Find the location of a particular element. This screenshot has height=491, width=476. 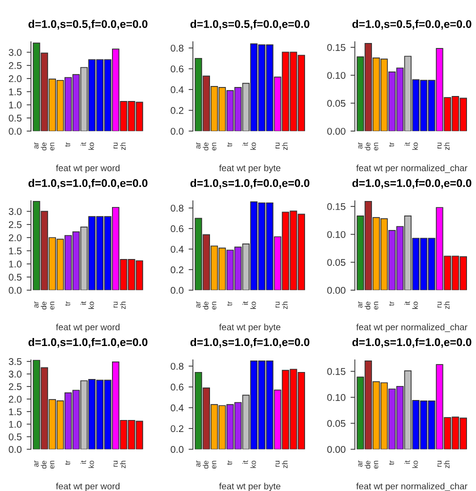

y-tick-label: 3.5 is located at coordinates (15, 362).